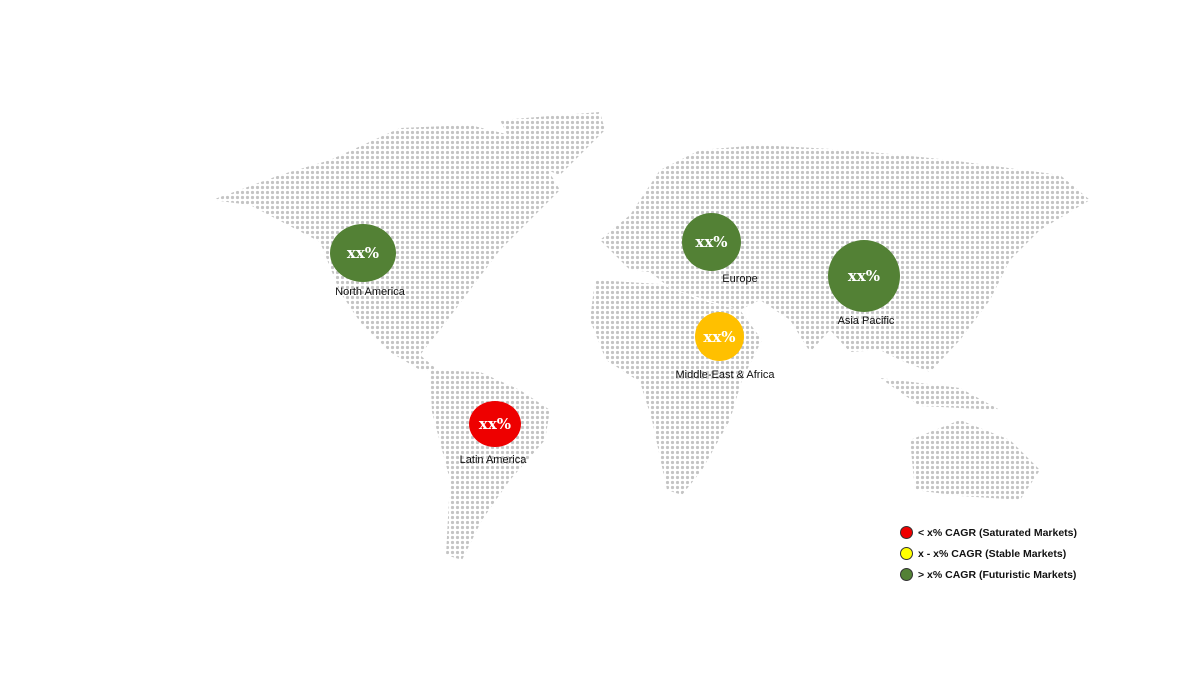  I want to click on latin-america-value: xx%, so click(495, 424).